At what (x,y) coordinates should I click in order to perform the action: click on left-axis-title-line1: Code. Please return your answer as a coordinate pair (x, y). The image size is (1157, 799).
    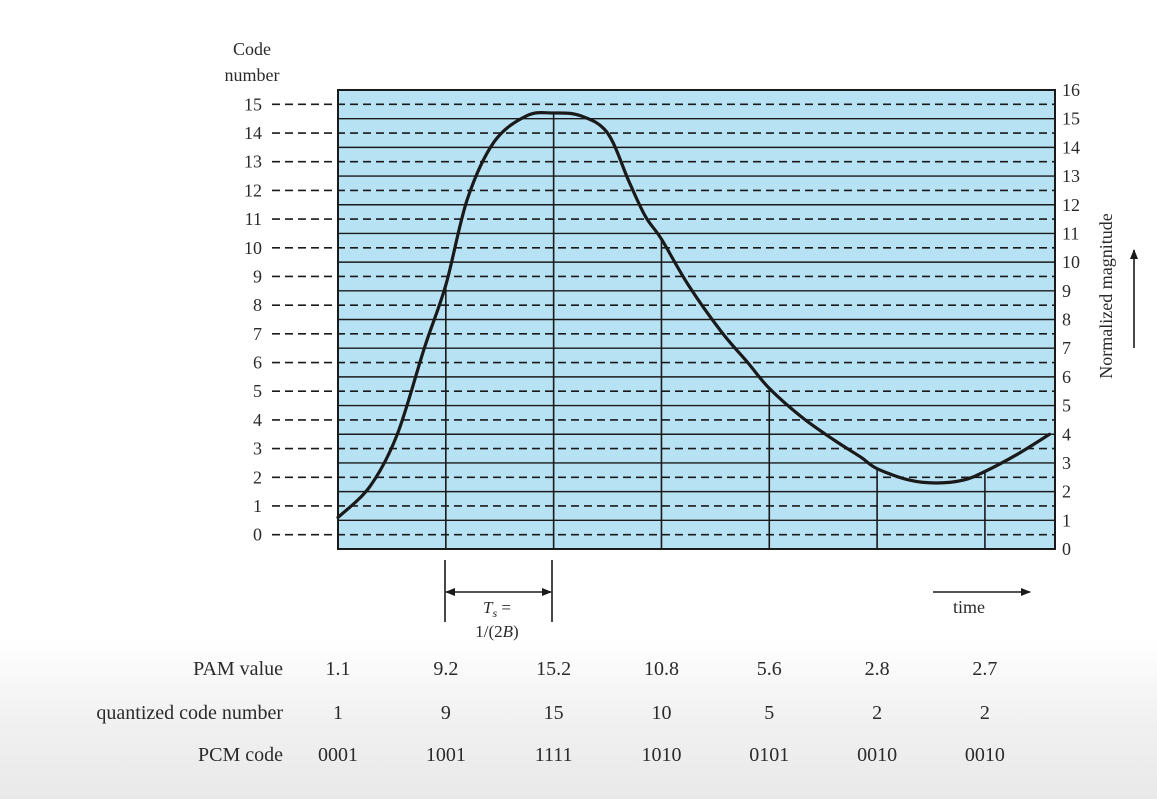
    Looking at the image, I should click on (252, 49).